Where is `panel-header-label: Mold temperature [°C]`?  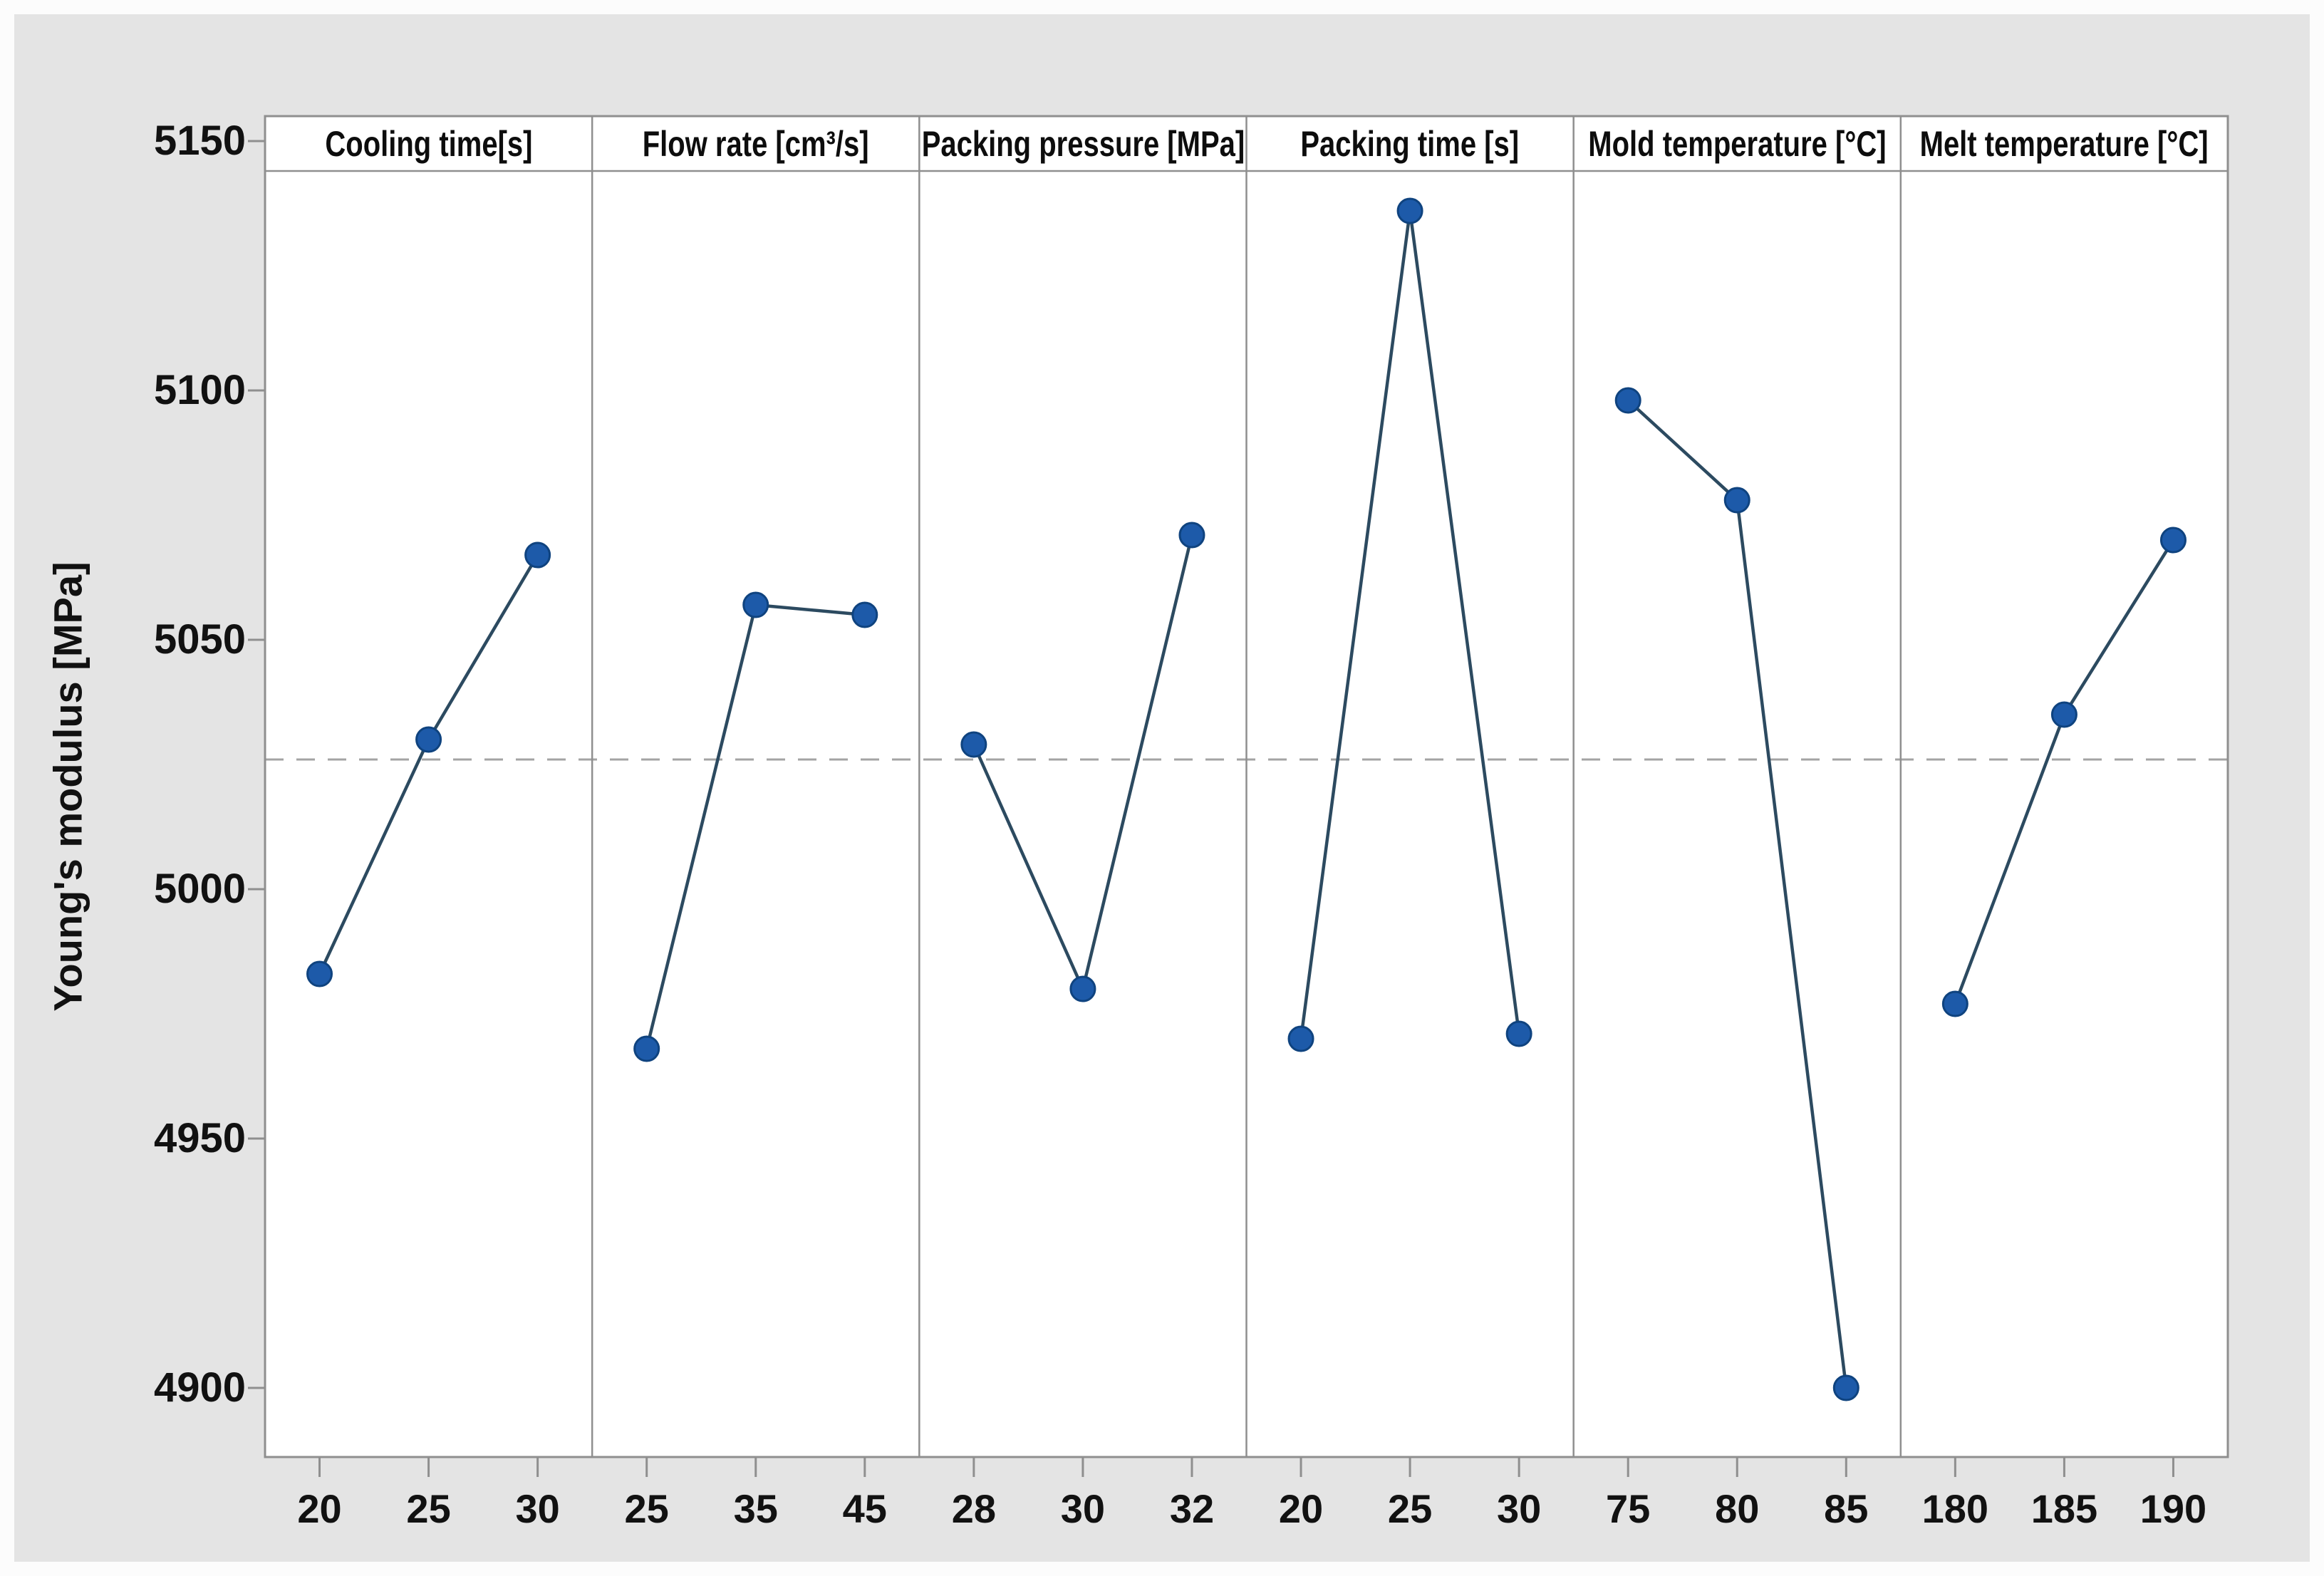 panel-header-label: Mold temperature [°C] is located at coordinates (1737, 143).